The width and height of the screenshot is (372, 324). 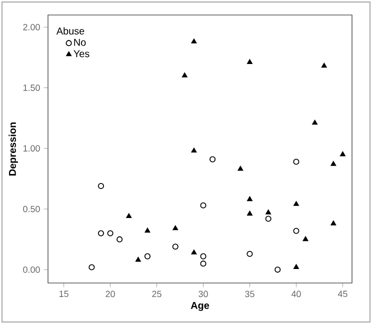 I want to click on x-tick-label: 45, so click(x=343, y=294).